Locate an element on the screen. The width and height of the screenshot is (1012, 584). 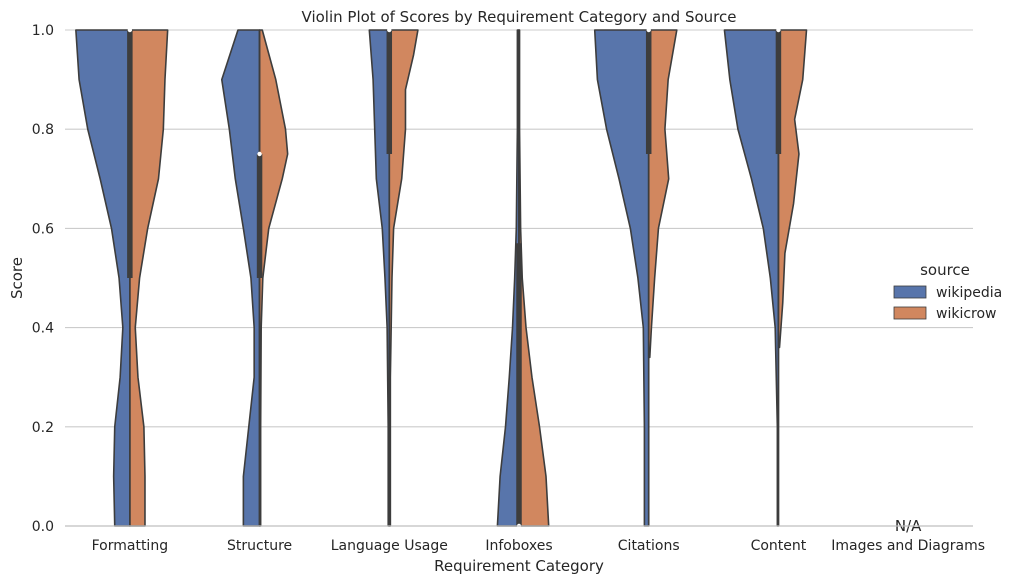
y-tick-label: 0.6 is located at coordinates (43, 229).